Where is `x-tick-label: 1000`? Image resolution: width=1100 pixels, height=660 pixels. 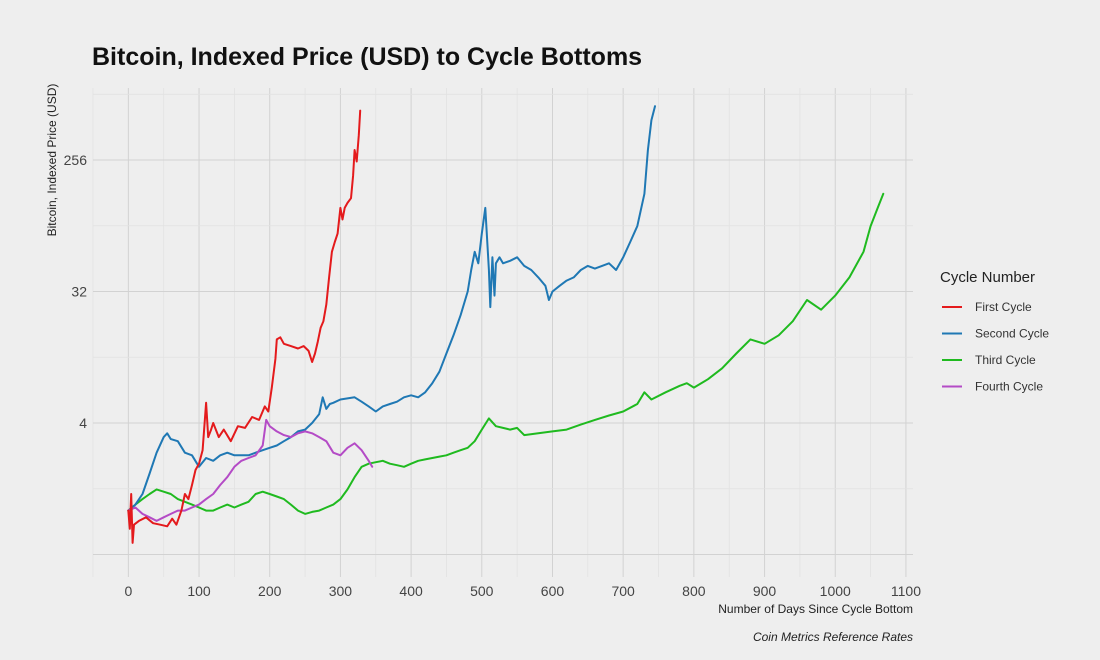 x-tick-label: 1000 is located at coordinates (835, 591).